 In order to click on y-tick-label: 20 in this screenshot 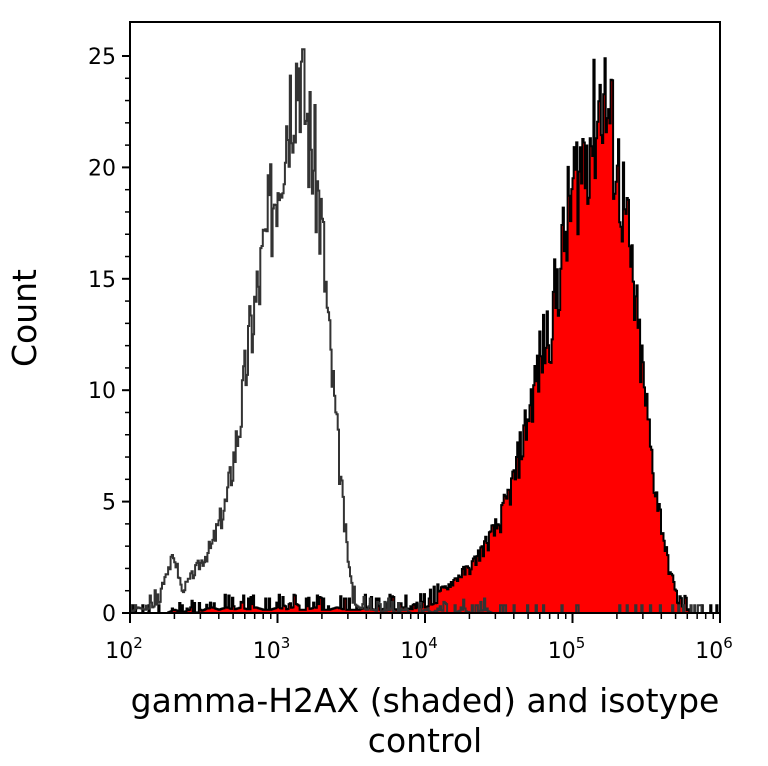, I will do `click(102, 168)`.